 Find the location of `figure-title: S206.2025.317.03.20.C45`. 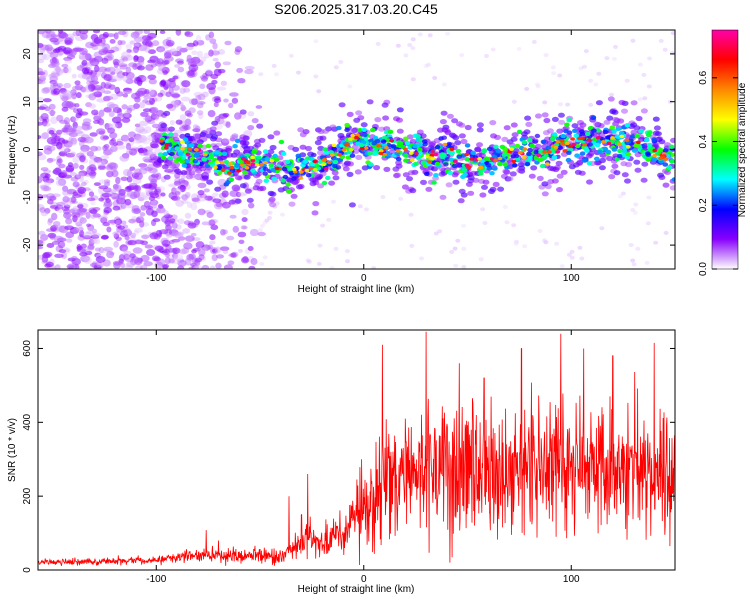

figure-title: S206.2025.317.03.20.C45 is located at coordinates (356, 9).